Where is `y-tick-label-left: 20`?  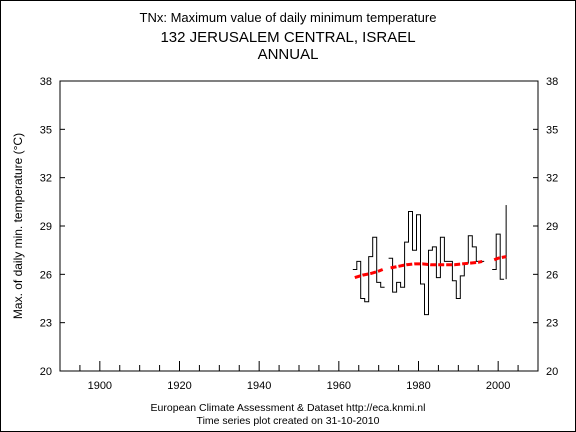
y-tick-label-left: 20 is located at coordinates (46, 372).